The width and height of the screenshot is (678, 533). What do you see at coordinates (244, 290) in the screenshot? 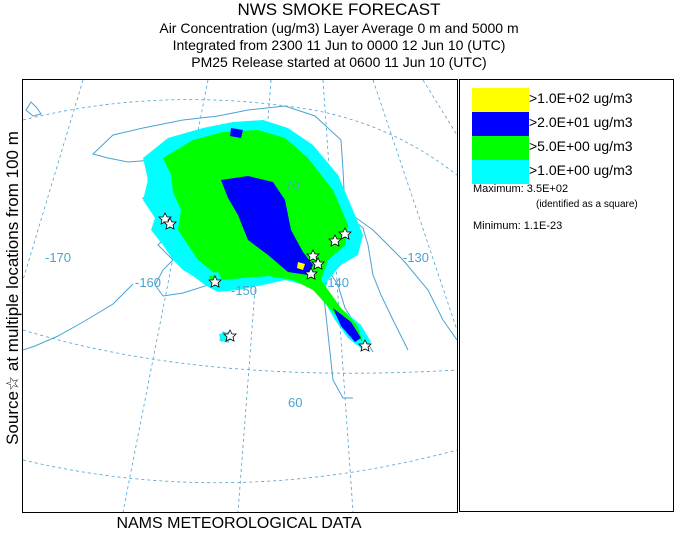
I see `lon-label-minus-150: -150` at bounding box center [244, 290].